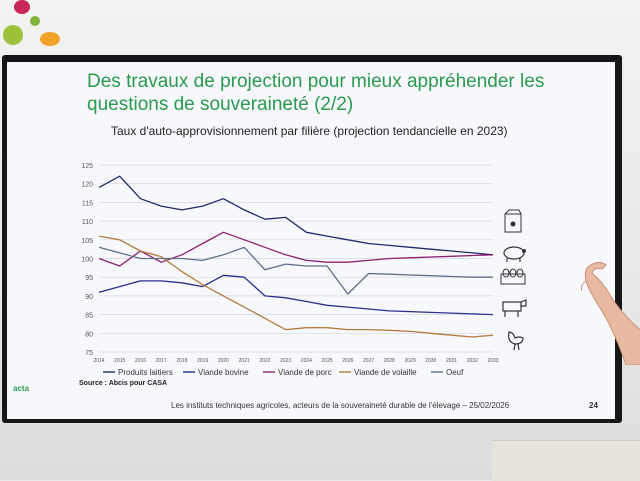  I want to click on series-line-oeuf, so click(295, 270).